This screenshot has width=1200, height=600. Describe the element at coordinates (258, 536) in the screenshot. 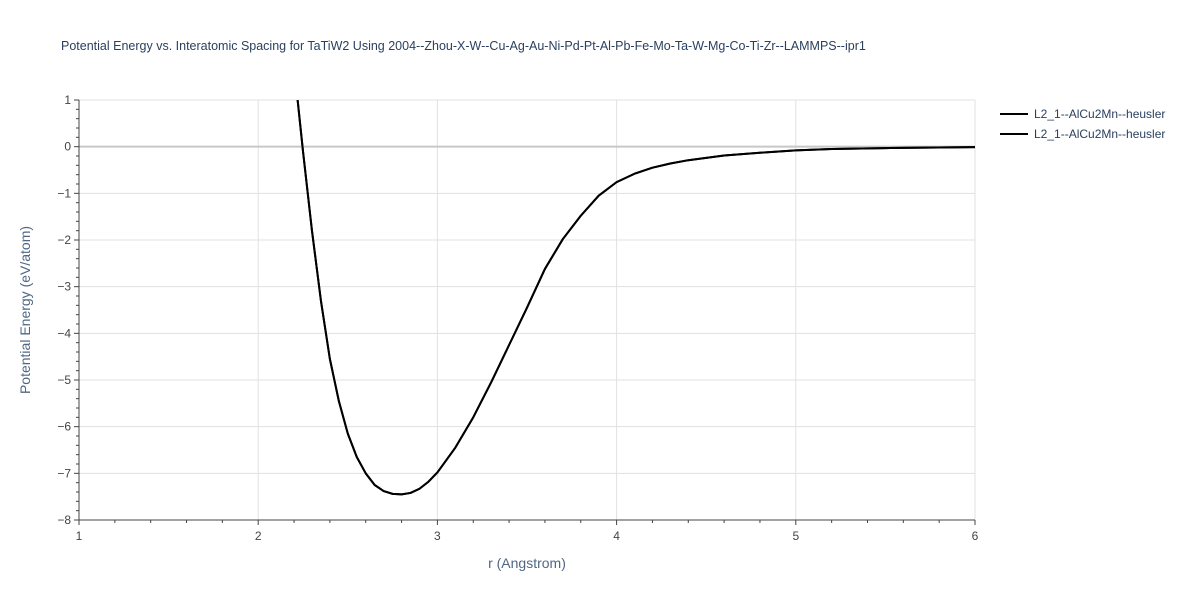

I see `x-tick-label: 2` at that location.